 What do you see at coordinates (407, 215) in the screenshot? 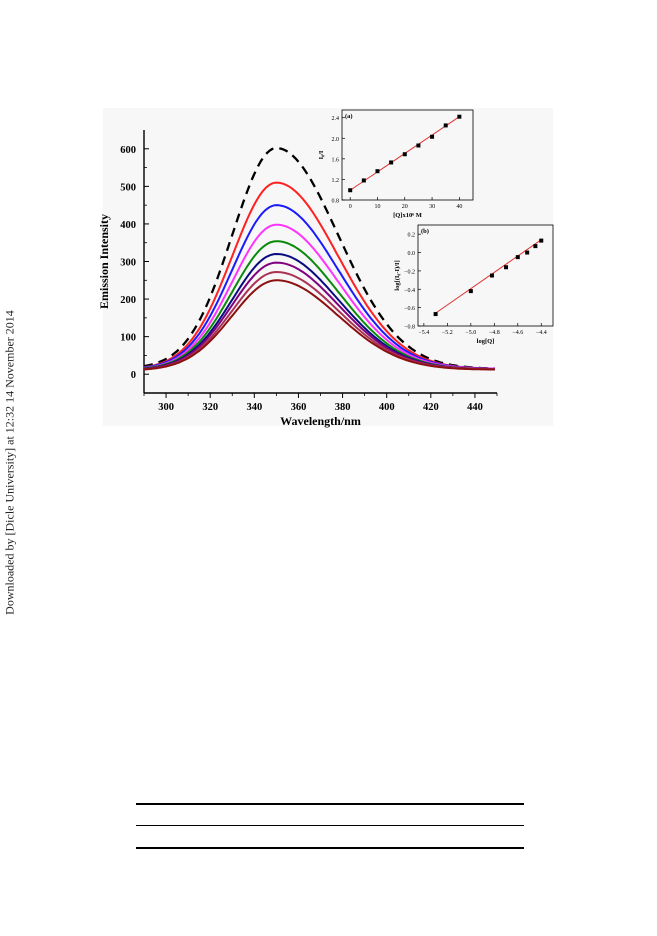
I see `inset-x-axis-title: [Q]x10⁶ M` at bounding box center [407, 215].